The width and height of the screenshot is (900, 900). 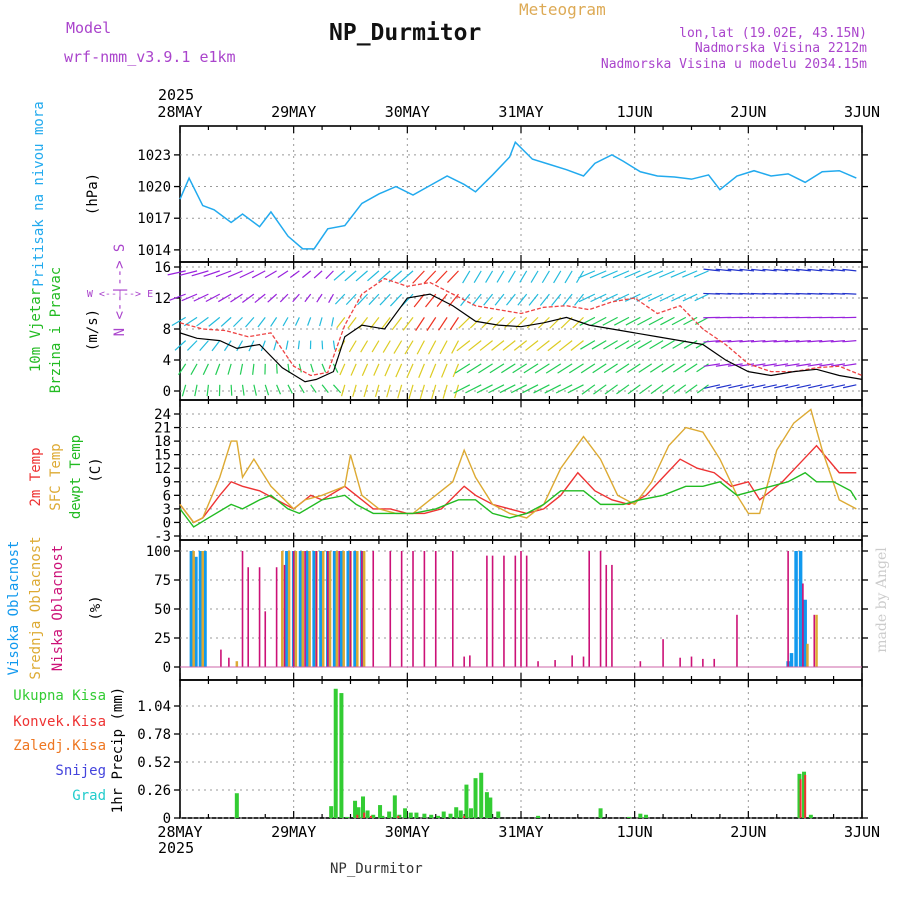 What do you see at coordinates (154, 188) in the screenshot?
I see `y-tick-label: 1020` at bounding box center [154, 188].